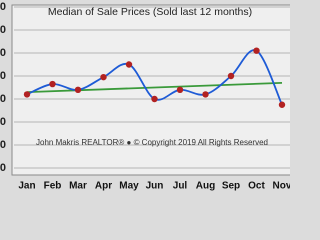 The height and width of the screenshot is (240, 320). What do you see at coordinates (205, 186) in the screenshot?
I see `x-tick-label: Aug` at bounding box center [205, 186].